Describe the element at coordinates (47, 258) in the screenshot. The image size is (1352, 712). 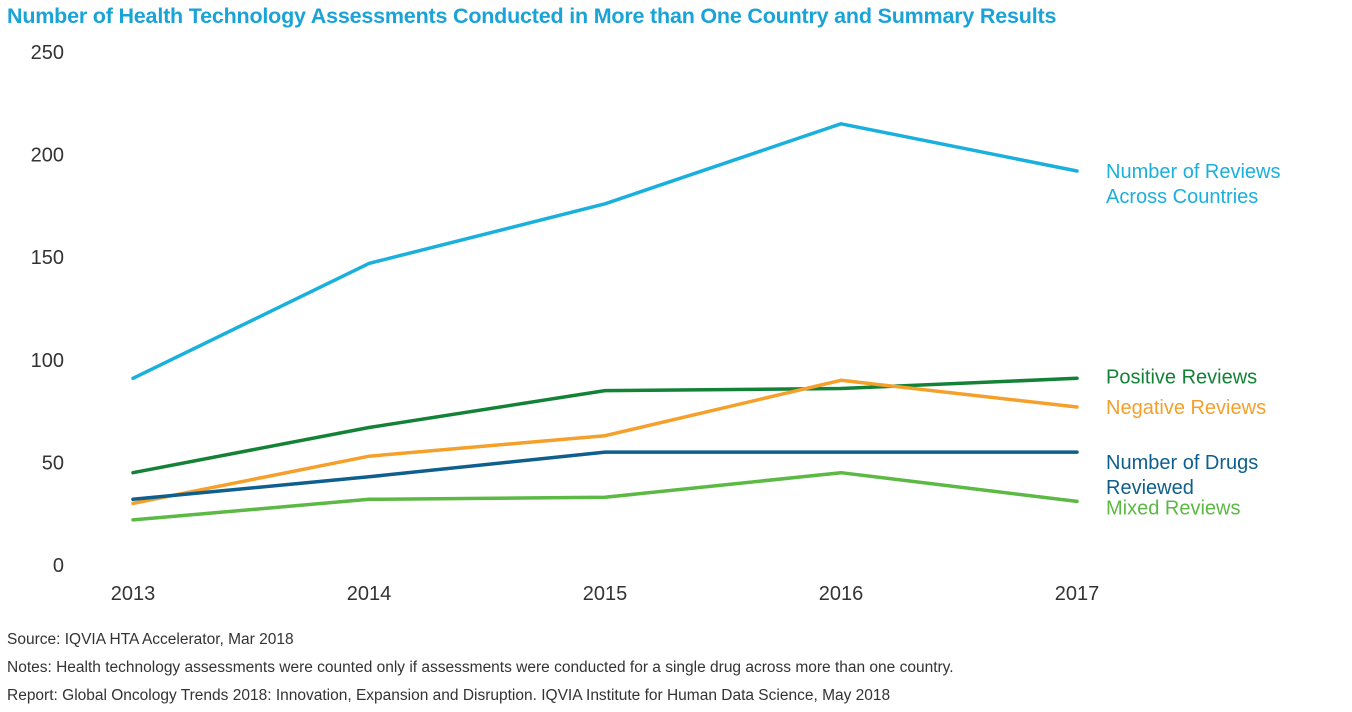
I see `y-tick-label: 150` at that location.